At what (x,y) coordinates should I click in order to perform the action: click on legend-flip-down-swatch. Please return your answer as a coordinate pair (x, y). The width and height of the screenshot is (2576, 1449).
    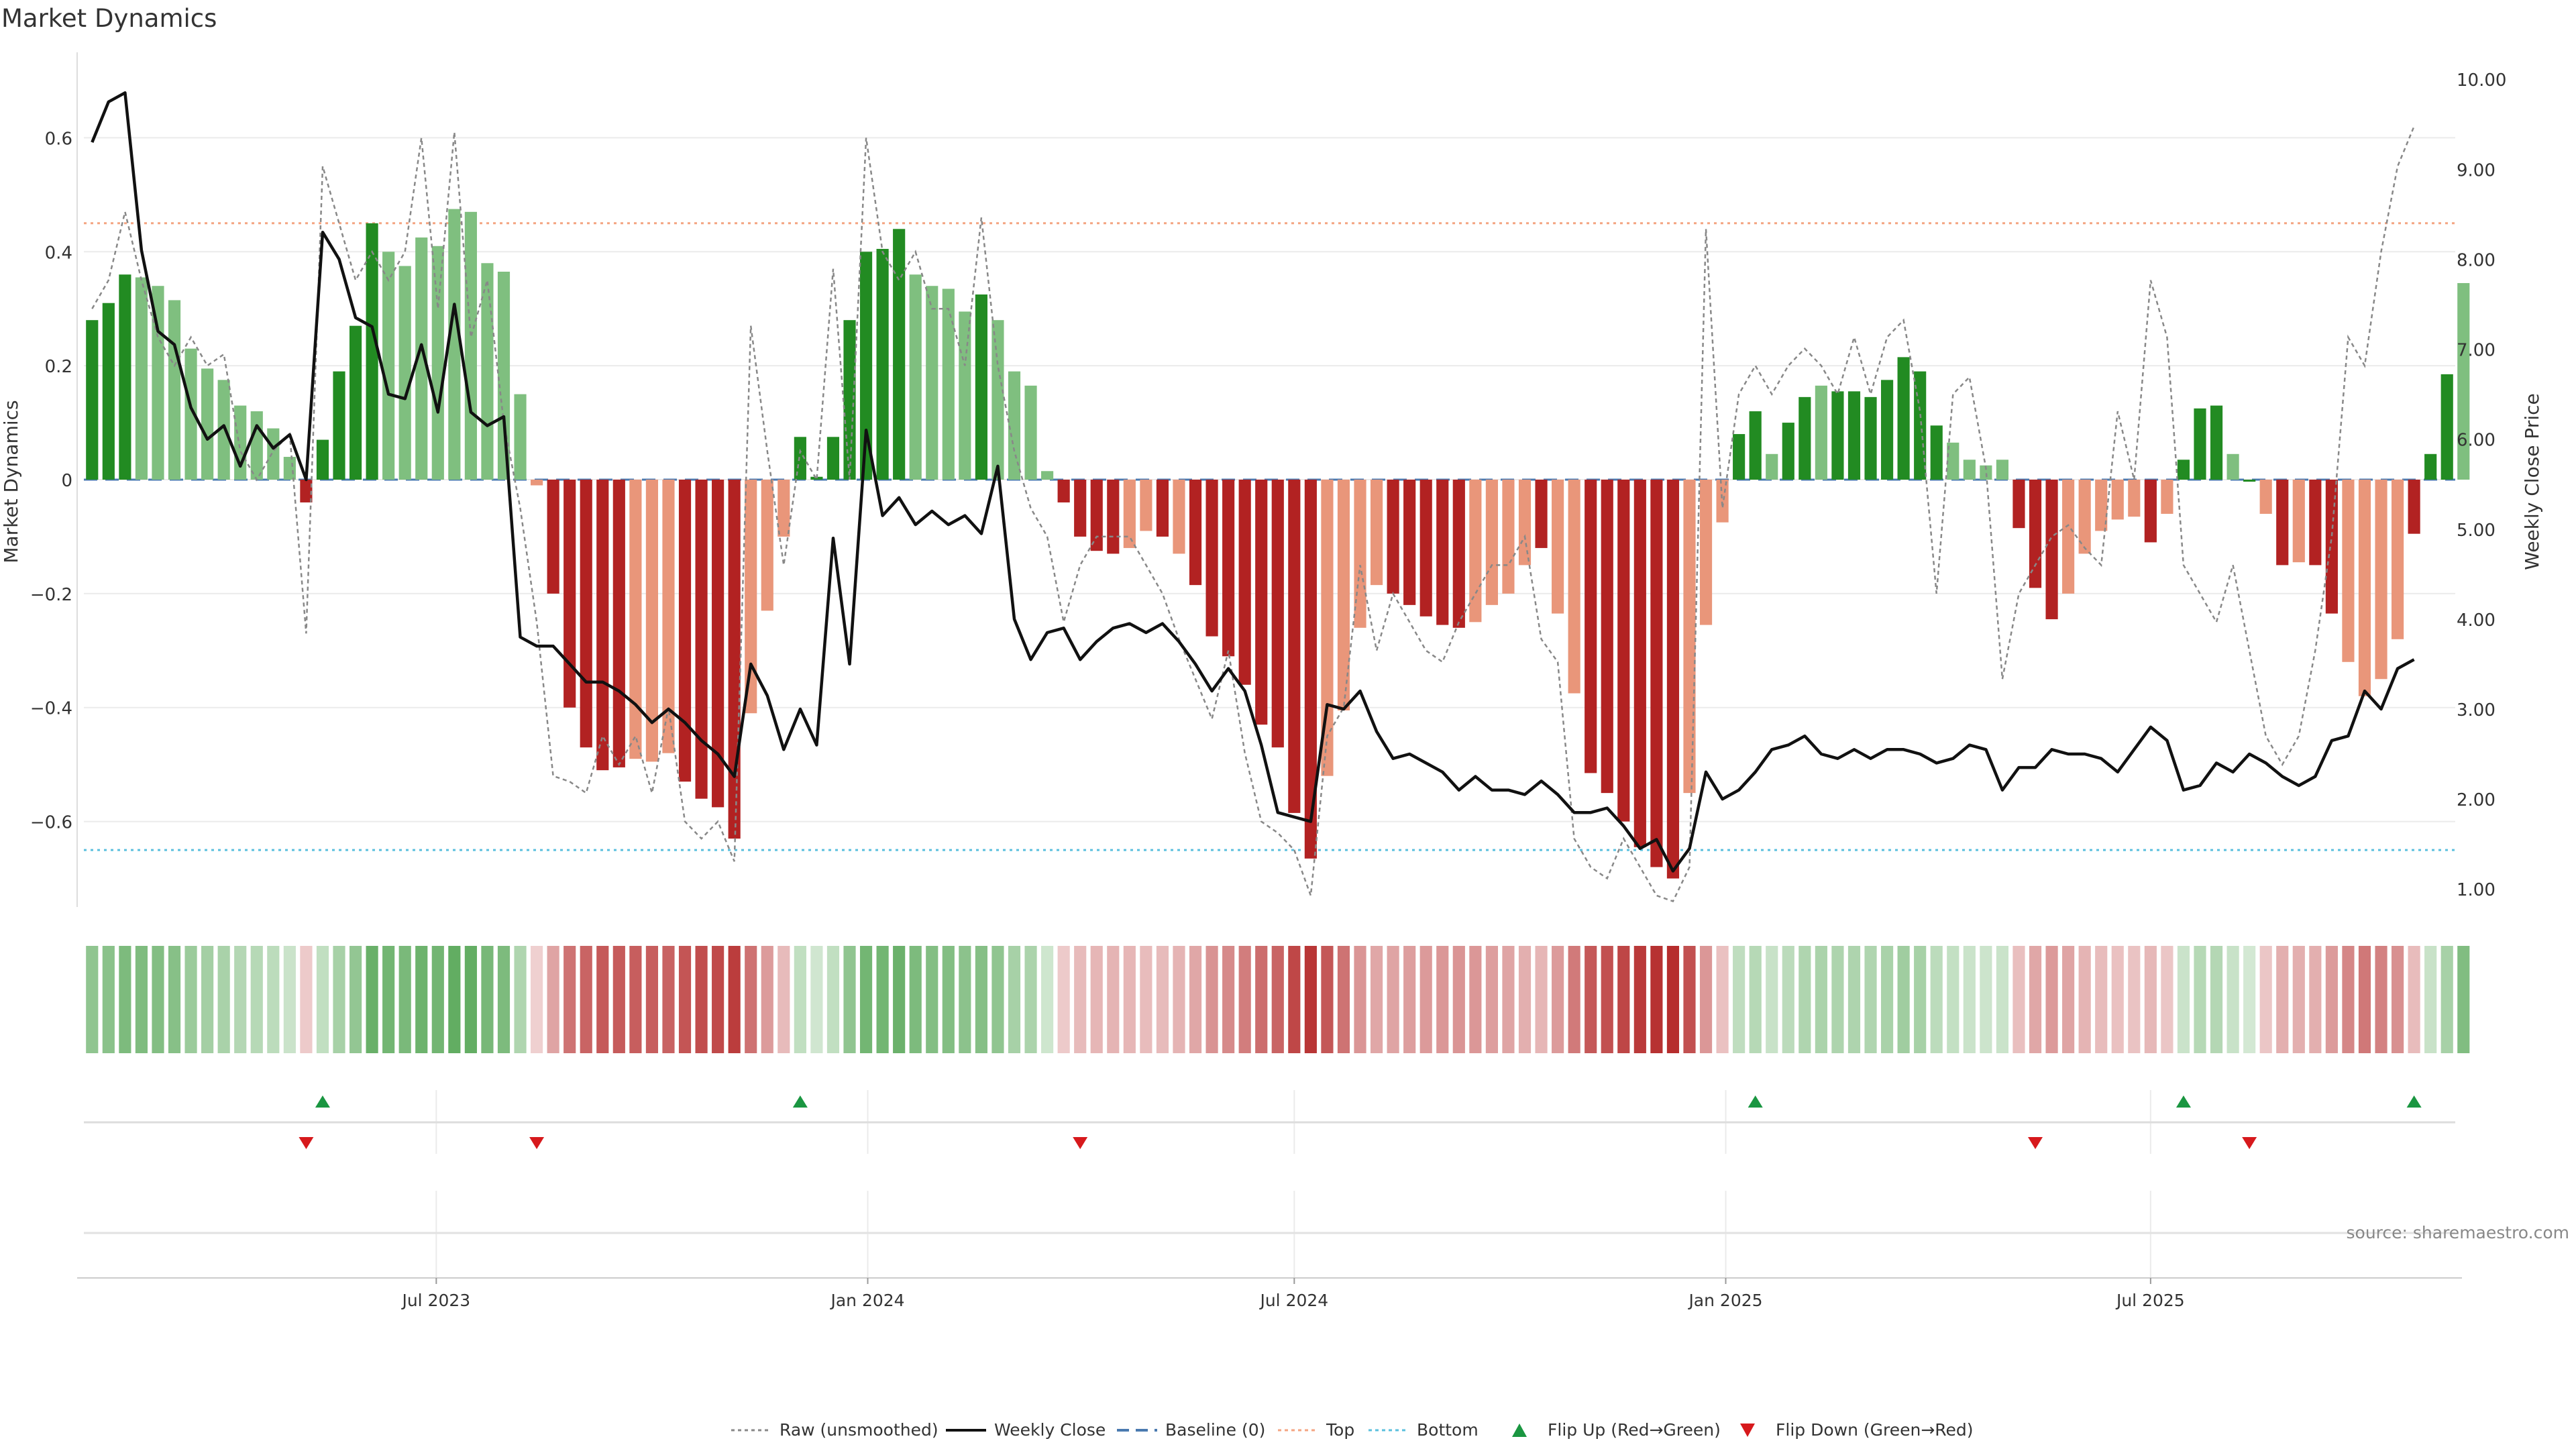
    Looking at the image, I should click on (1747, 1430).